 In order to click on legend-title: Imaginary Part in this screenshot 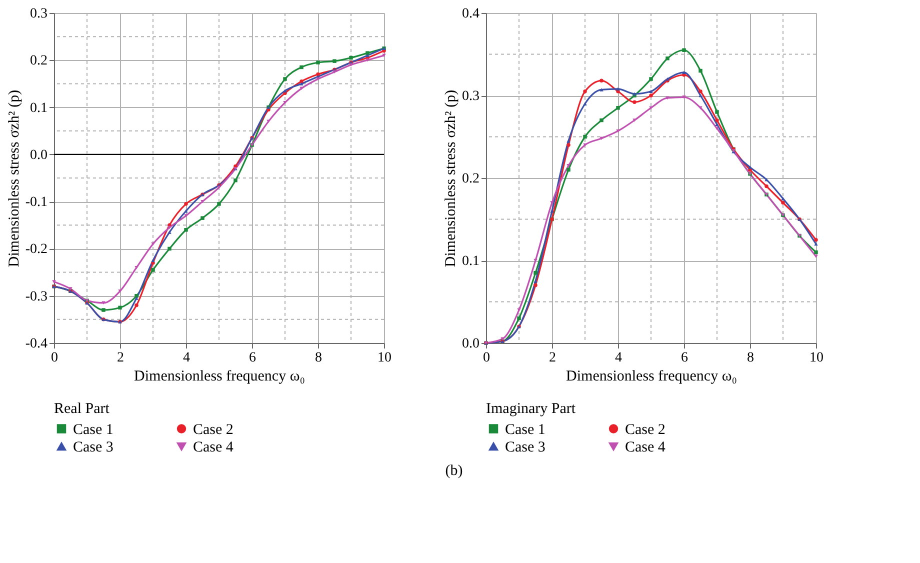, I will do `click(531, 409)`.